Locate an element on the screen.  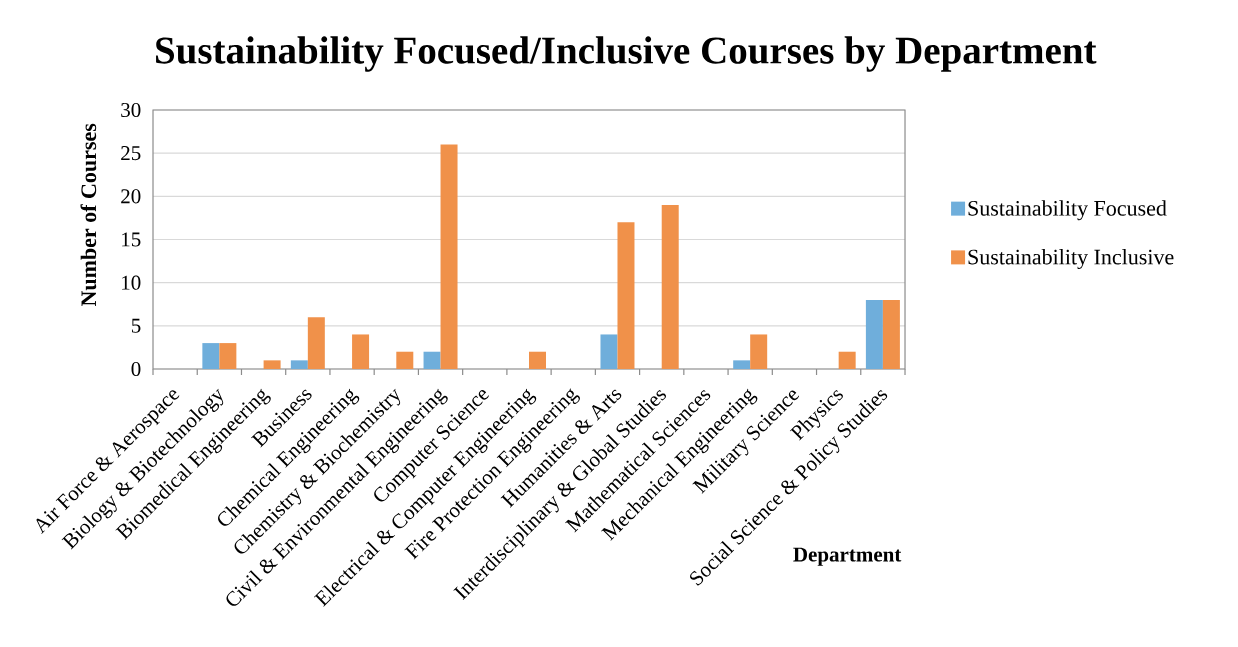
legend-label: Sustainability Inclusive is located at coordinates (1071, 259).